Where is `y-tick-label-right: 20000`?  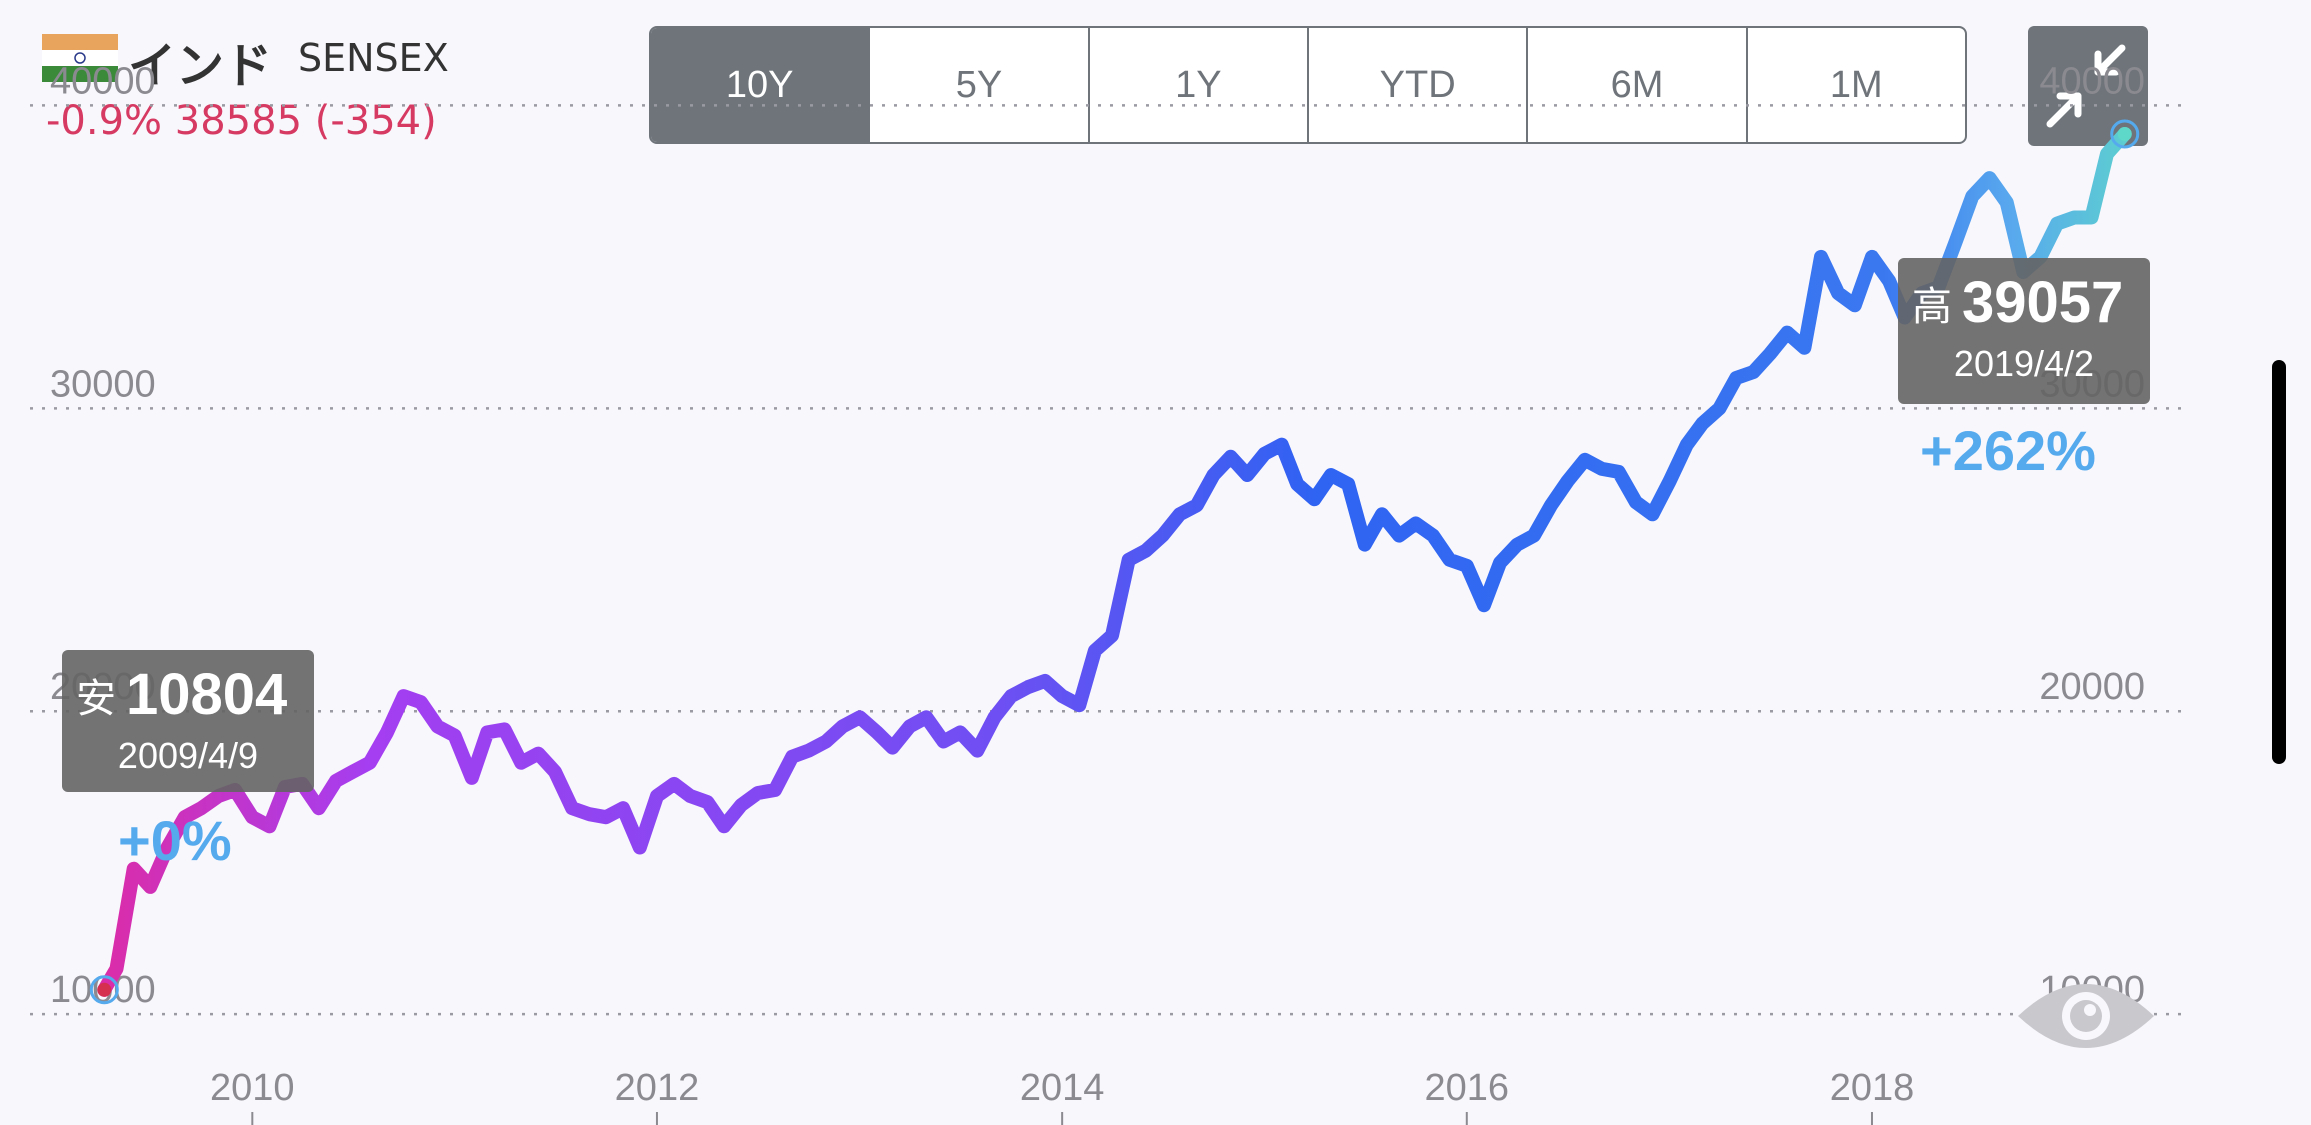 y-tick-label-right: 20000 is located at coordinates (2092, 687).